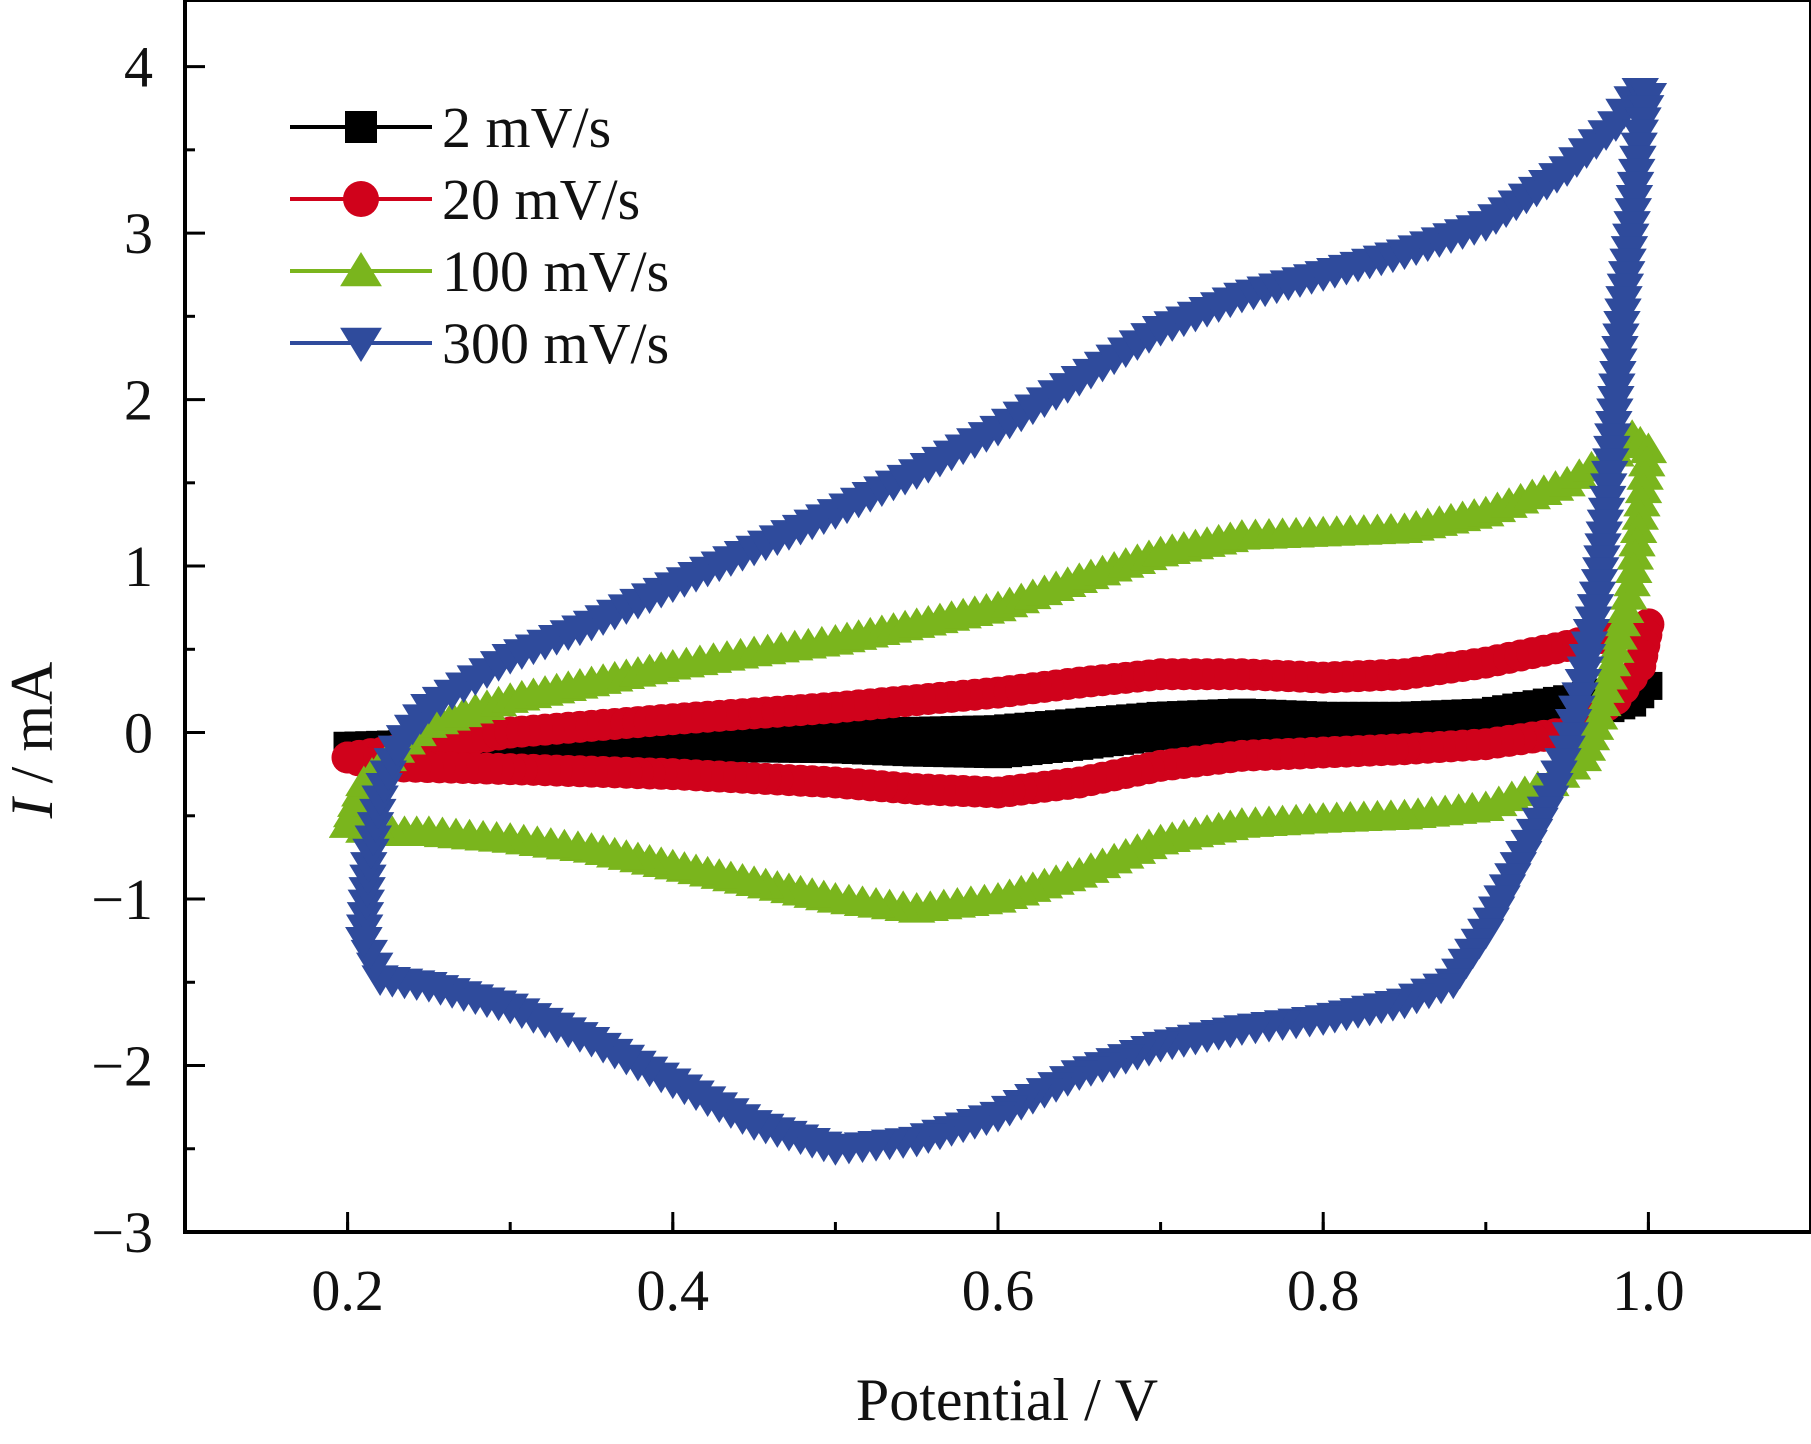 Image resolution: width=1811 pixels, height=1444 pixels. I want to click on legend-item-300-mv-s: 300 mV/s, so click(479, 343).